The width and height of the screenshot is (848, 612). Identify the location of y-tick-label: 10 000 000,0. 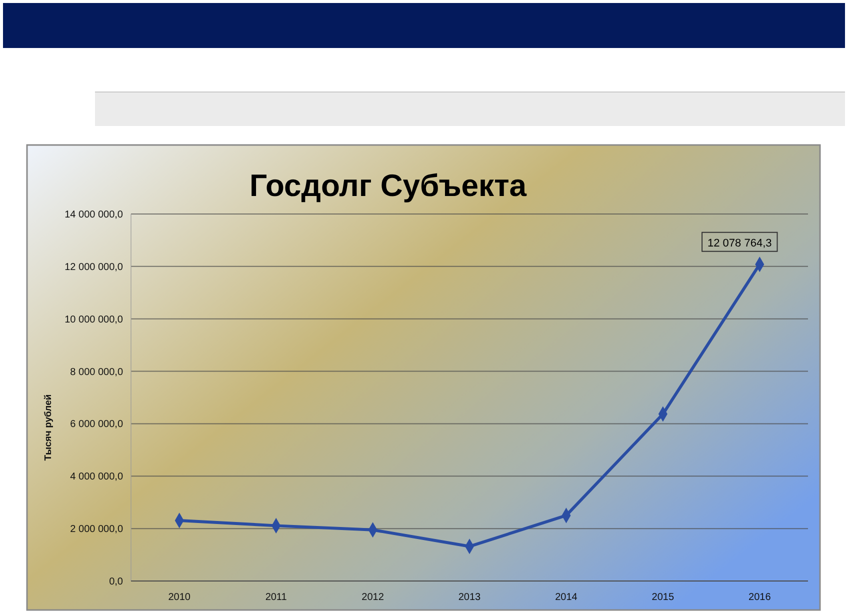
(94, 320).